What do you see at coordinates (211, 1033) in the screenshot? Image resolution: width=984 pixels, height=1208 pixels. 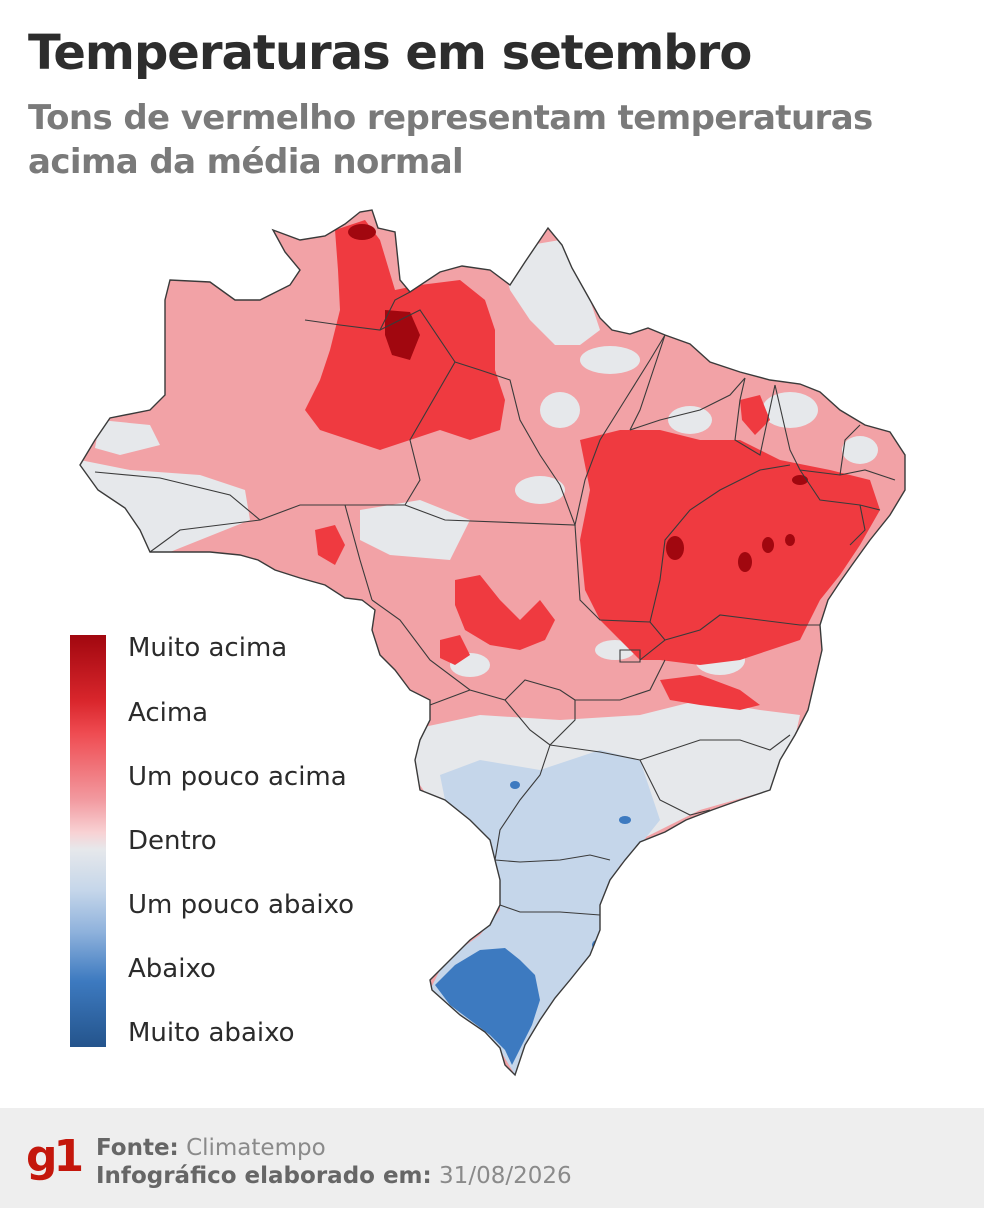 I see `legend-label-muito-abaixo: Muito abaixo` at bounding box center [211, 1033].